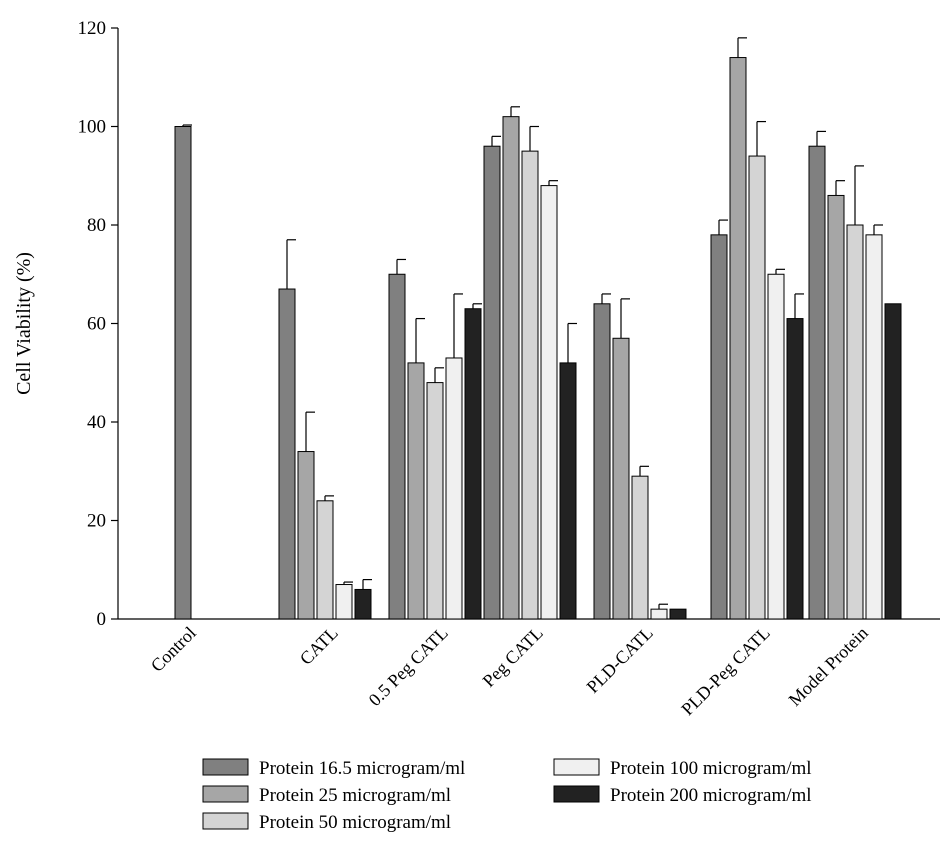  What do you see at coordinates (620, 660) in the screenshot?
I see `x-tick-label: PLD-CATL` at bounding box center [620, 660].